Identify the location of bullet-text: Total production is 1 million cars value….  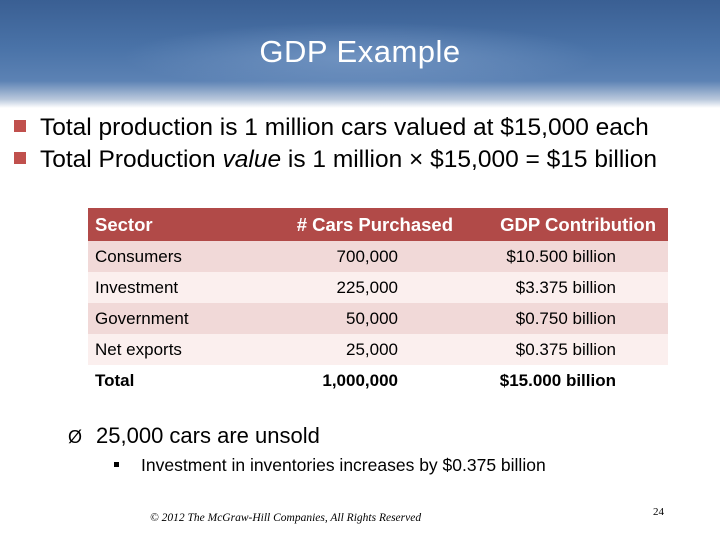
(344, 127).